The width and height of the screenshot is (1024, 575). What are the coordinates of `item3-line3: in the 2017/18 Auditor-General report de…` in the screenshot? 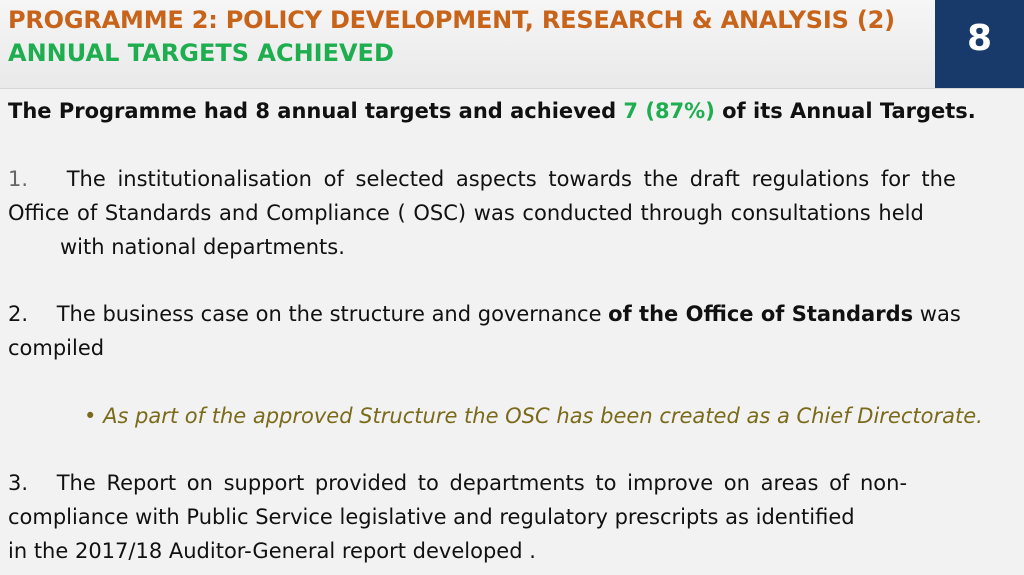 It's located at (272, 551).